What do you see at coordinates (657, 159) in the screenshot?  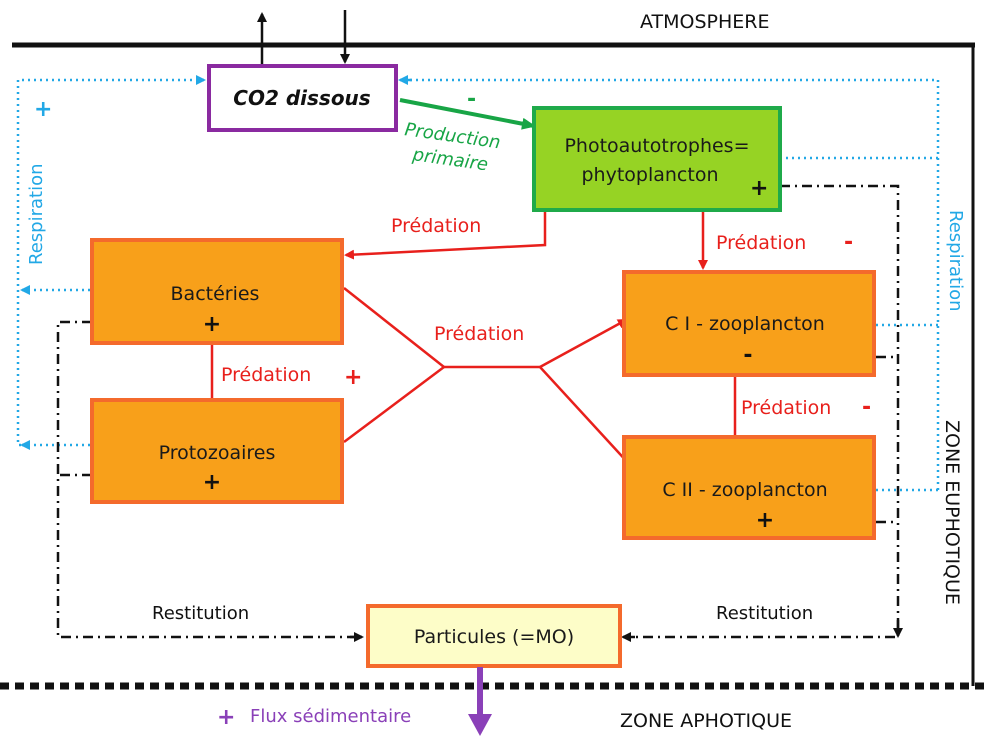 I see `phytoplancton-box: Photoautotrophes= phytoplancton +` at bounding box center [657, 159].